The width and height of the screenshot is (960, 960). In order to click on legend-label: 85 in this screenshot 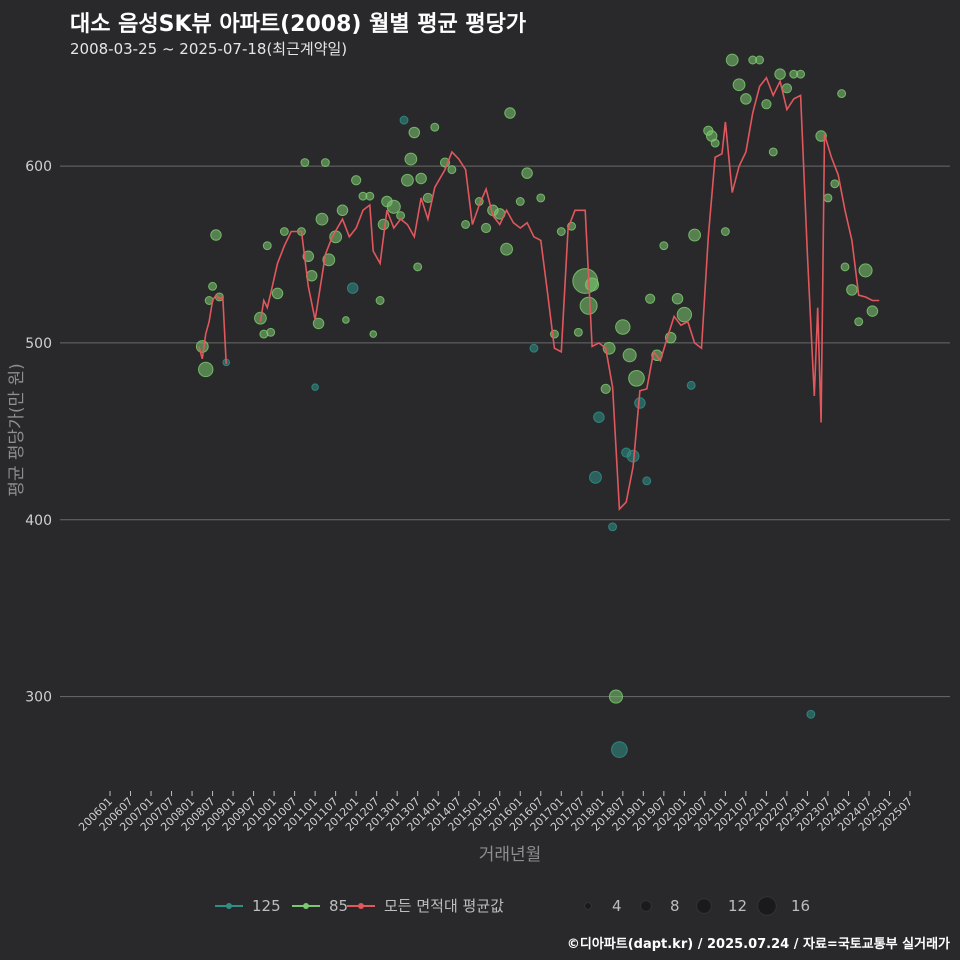, I will do `click(338, 906)`.